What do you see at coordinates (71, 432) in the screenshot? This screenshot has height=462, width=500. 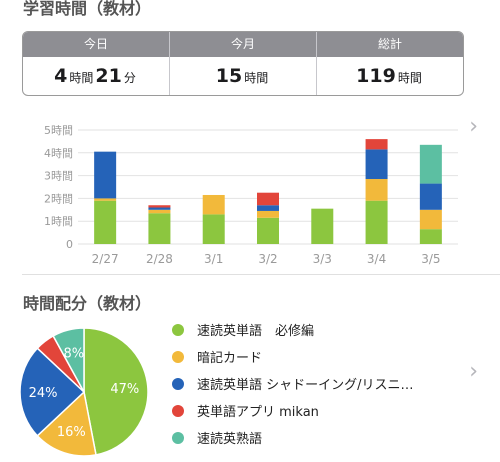 I see `pie-slice-label: 16%` at bounding box center [71, 432].